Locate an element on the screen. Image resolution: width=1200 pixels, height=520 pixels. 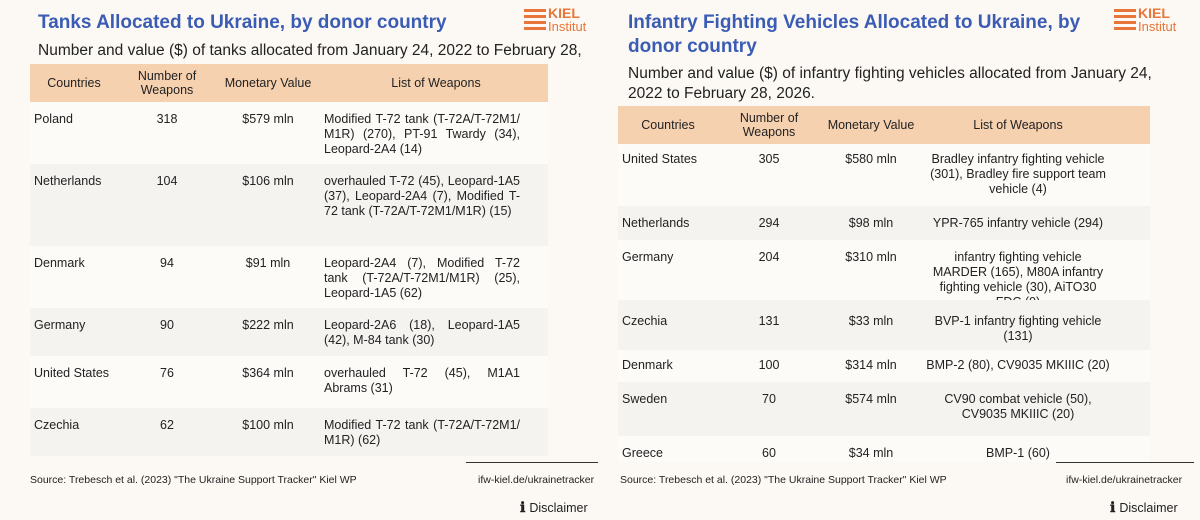
cell-value: $100 mln is located at coordinates (268, 425).